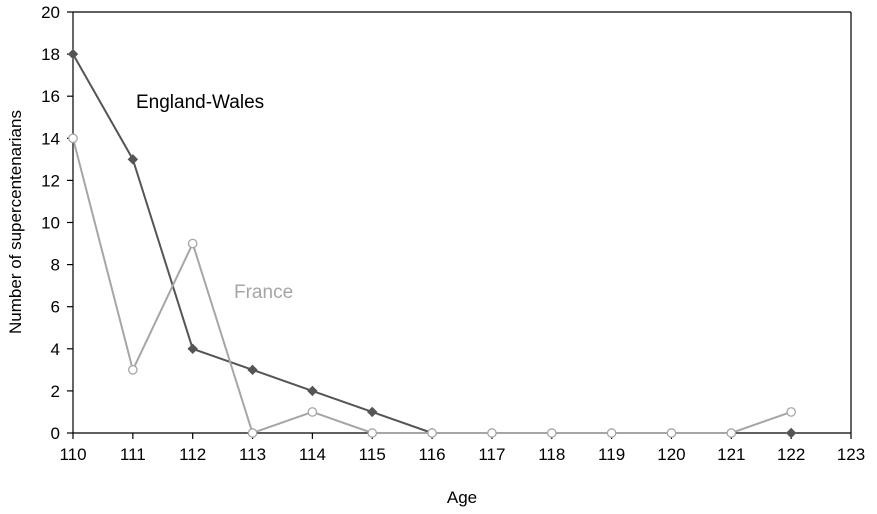 Image resolution: width=877 pixels, height=514 pixels. Describe the element at coordinates (50, 12) in the screenshot. I see `y-tick-label: 20` at that location.